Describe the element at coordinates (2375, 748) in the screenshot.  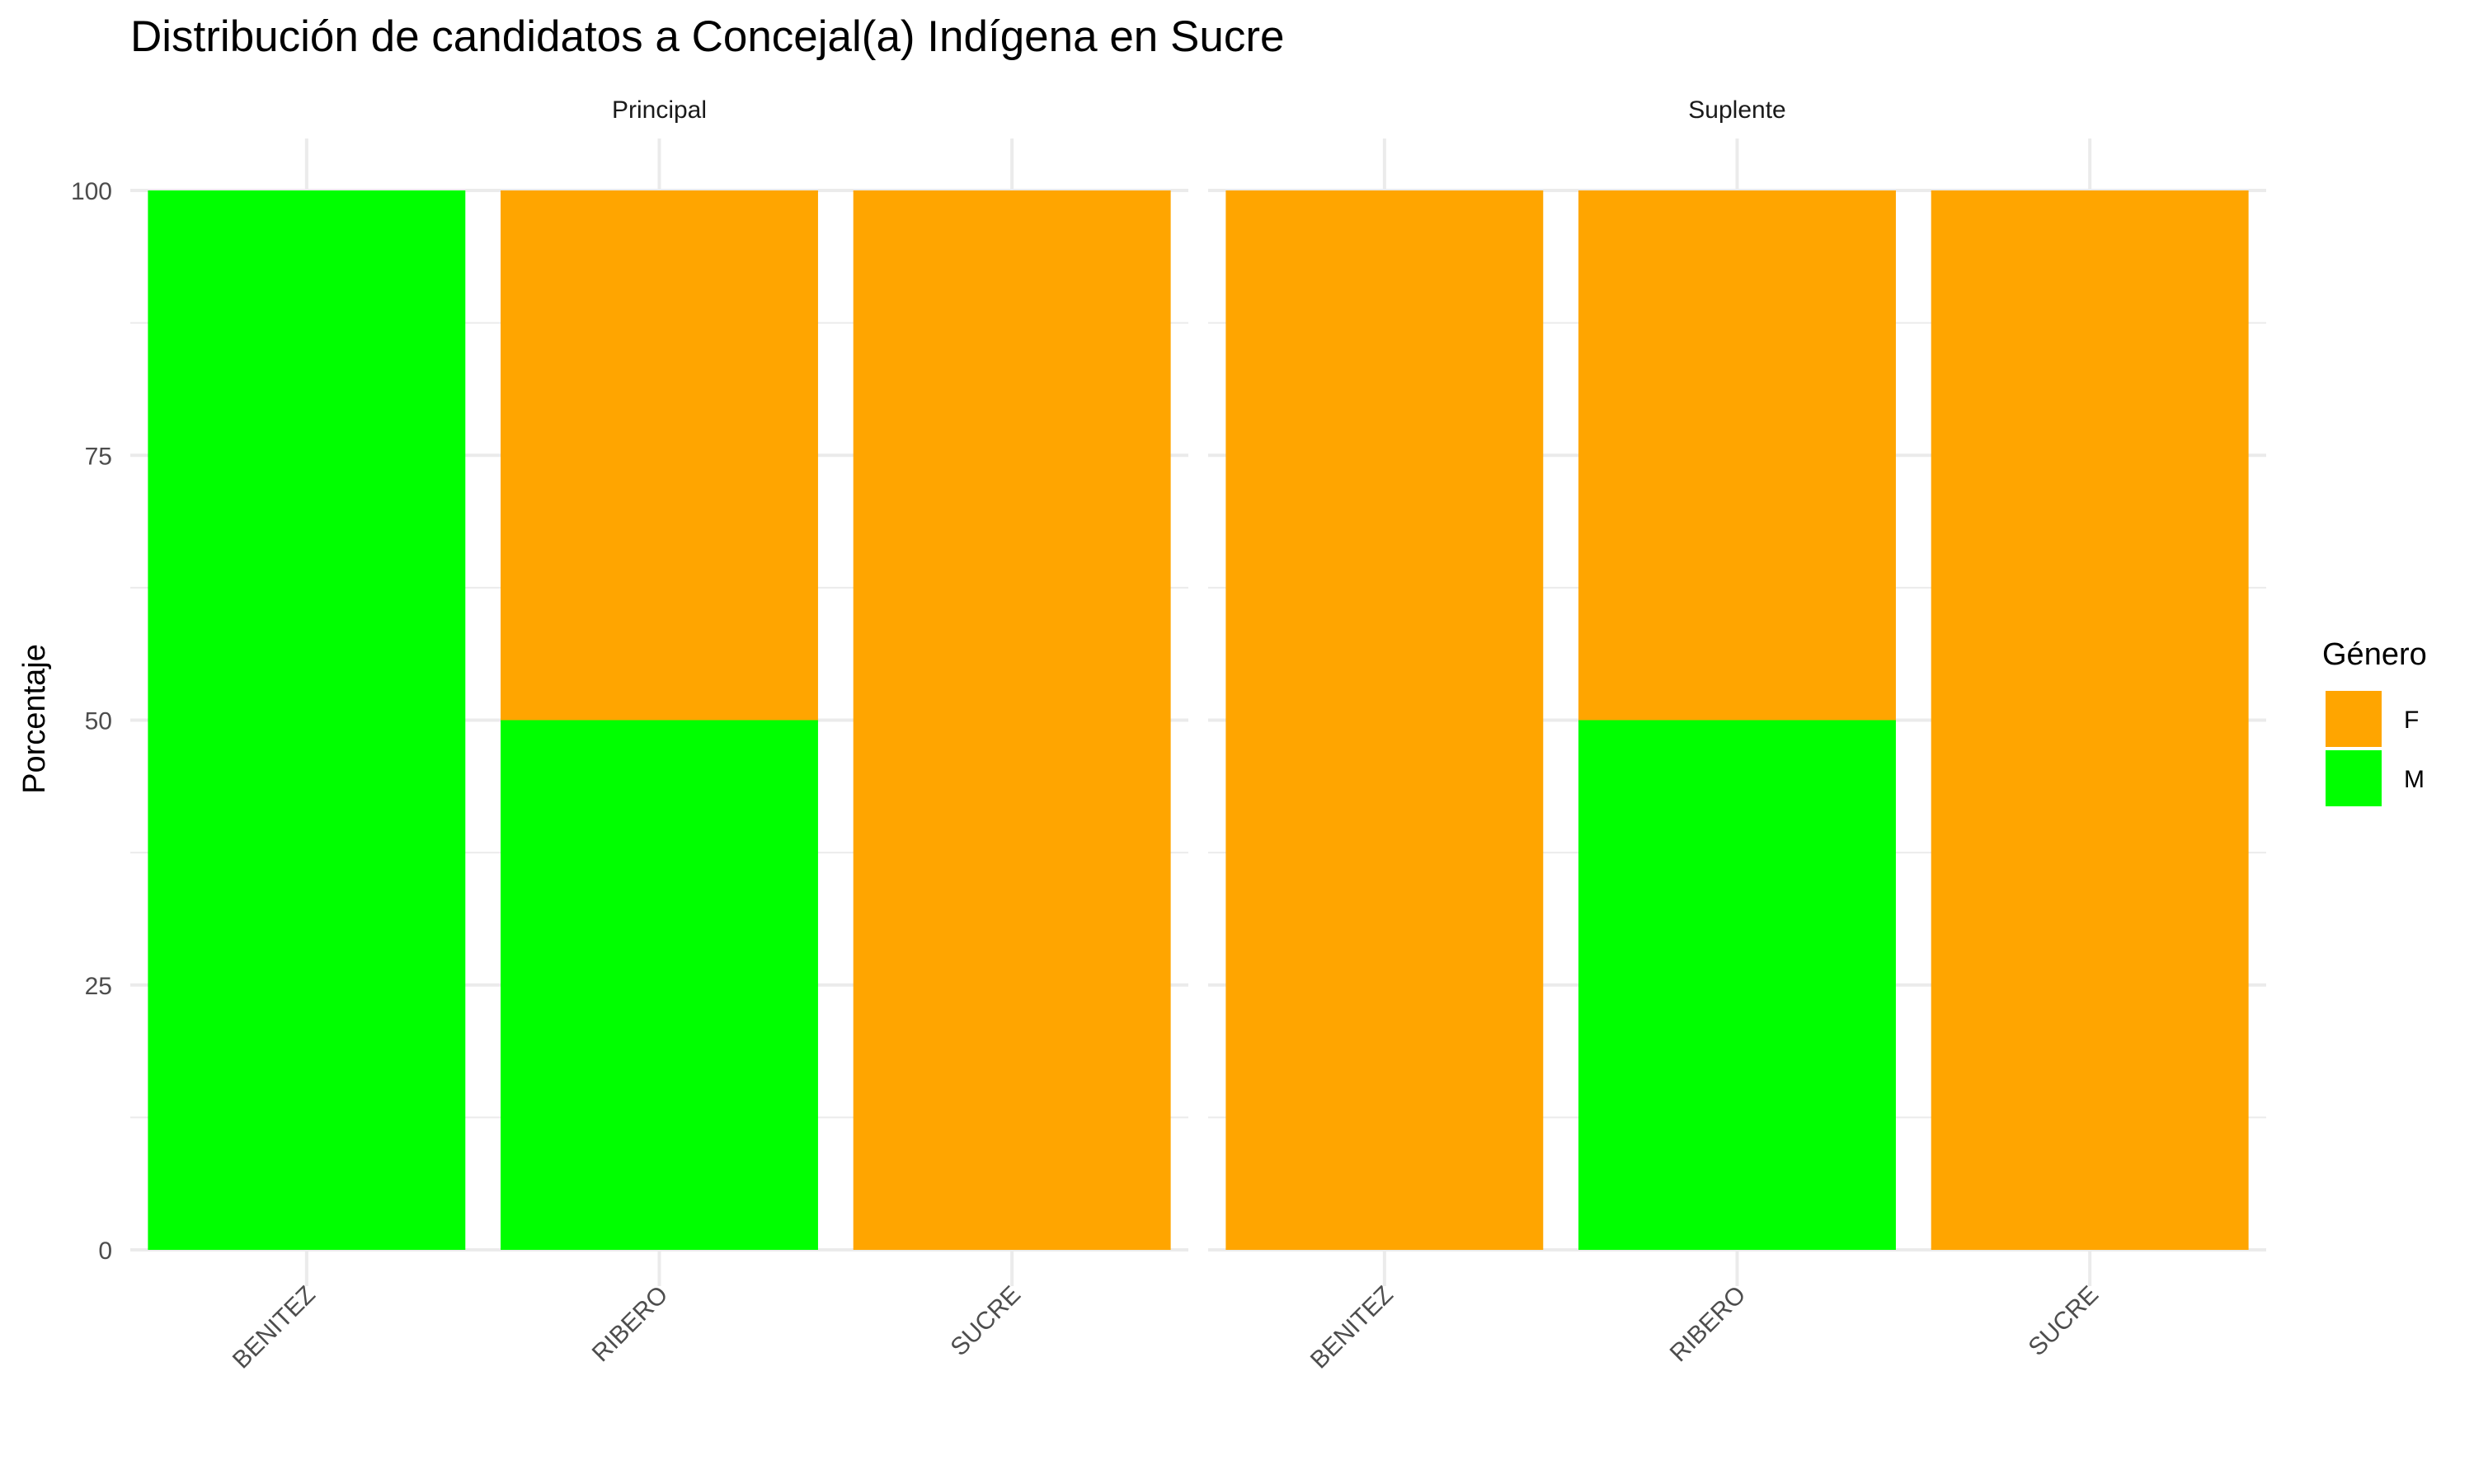
I see `legend-items: FM` at that location.